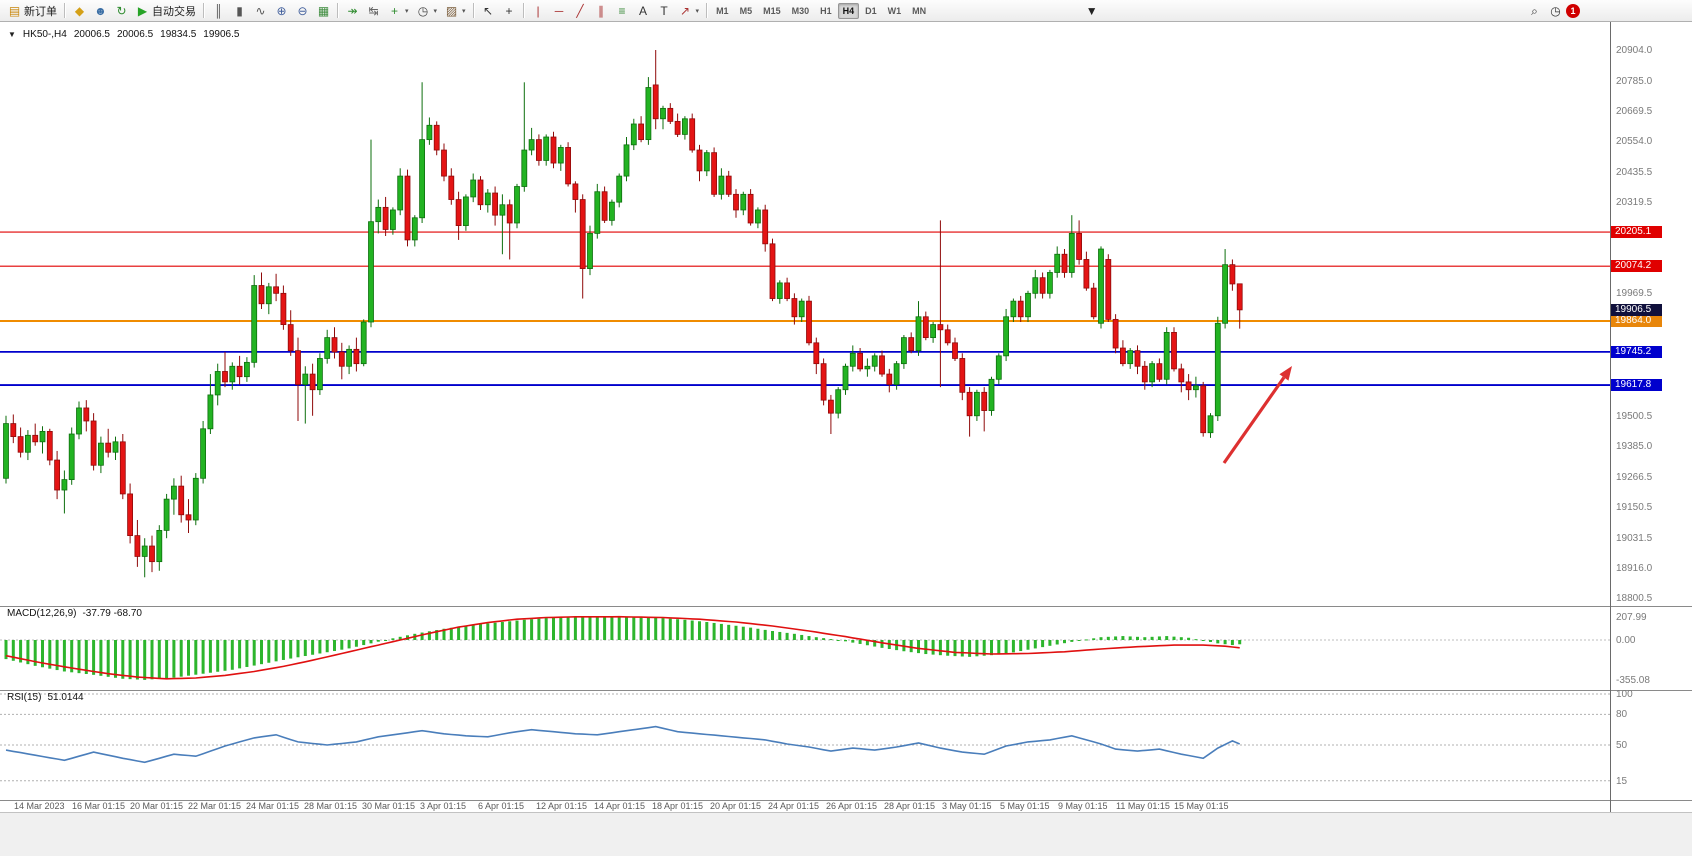 The width and height of the screenshot is (1692, 856). Describe the element at coordinates (707, 10) in the screenshot. I see `toolbar-divider` at that location.